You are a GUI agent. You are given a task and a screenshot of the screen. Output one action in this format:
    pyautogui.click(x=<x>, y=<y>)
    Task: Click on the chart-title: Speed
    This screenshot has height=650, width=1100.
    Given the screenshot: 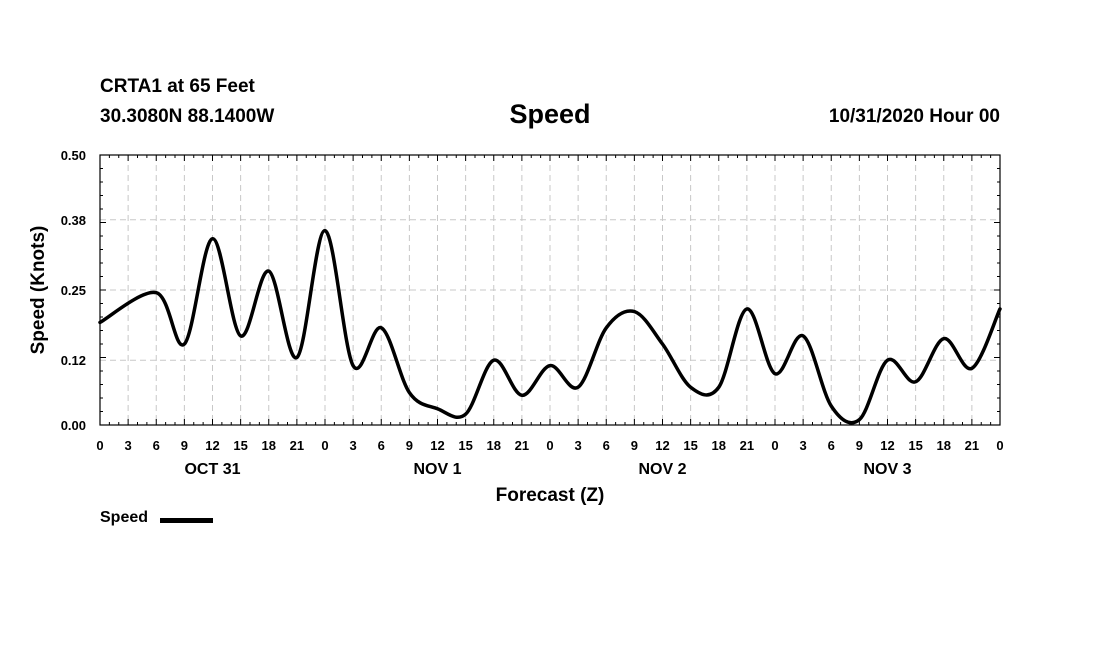 What is the action you would take?
    pyautogui.click(x=550, y=114)
    